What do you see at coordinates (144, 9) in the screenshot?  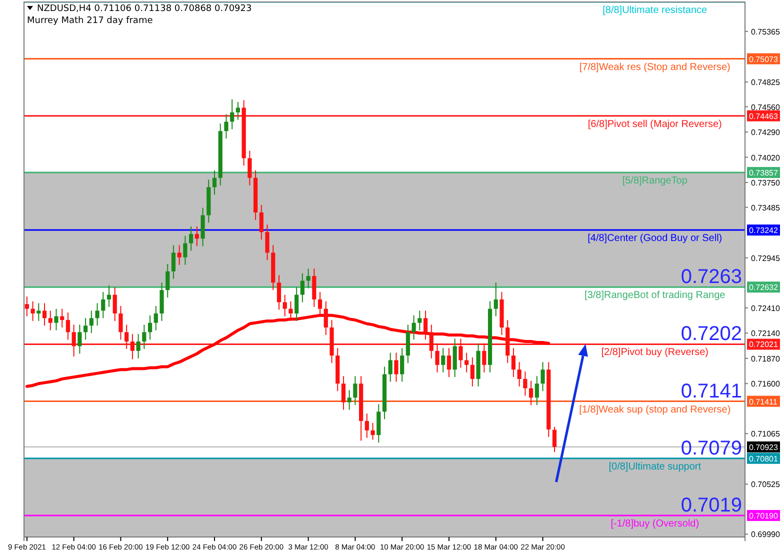 I see `chart-title: NZDUSD,H4 0.71106 0.71138 0.70868 0.70923` at bounding box center [144, 9].